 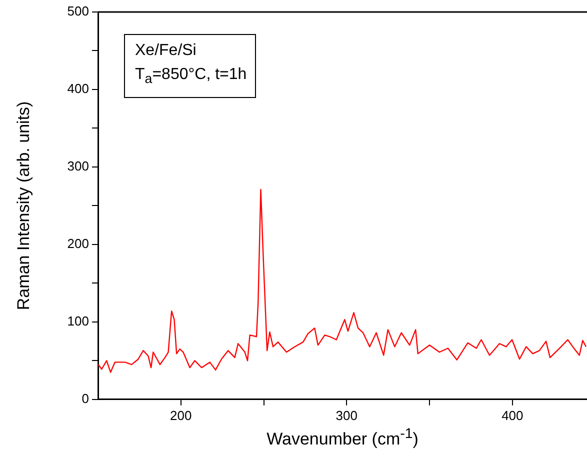 What do you see at coordinates (347, 415) in the screenshot?
I see `x-tick-label: 300` at bounding box center [347, 415].